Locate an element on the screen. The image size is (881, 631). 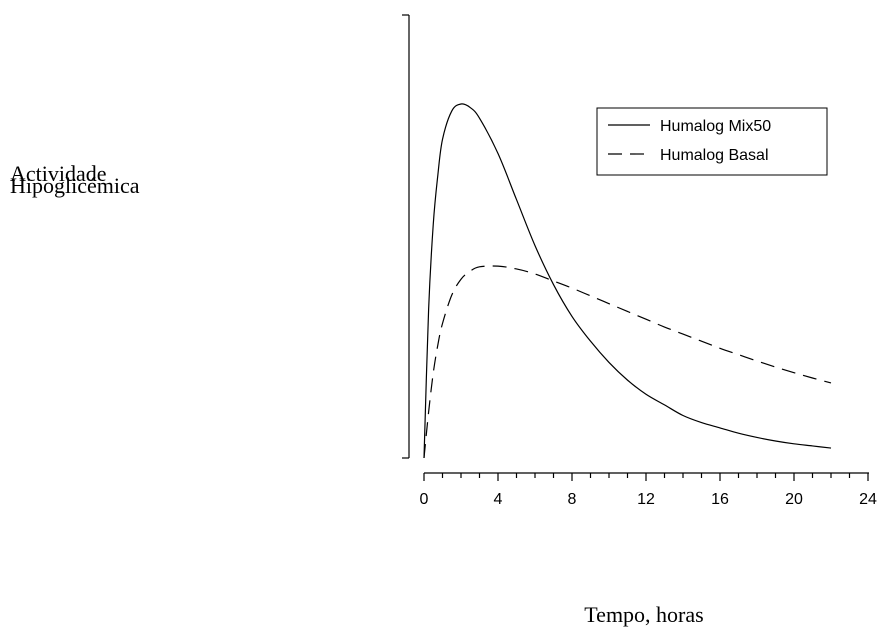
legend: Humalog Mix50 Humalog Basal is located at coordinates (712, 141).